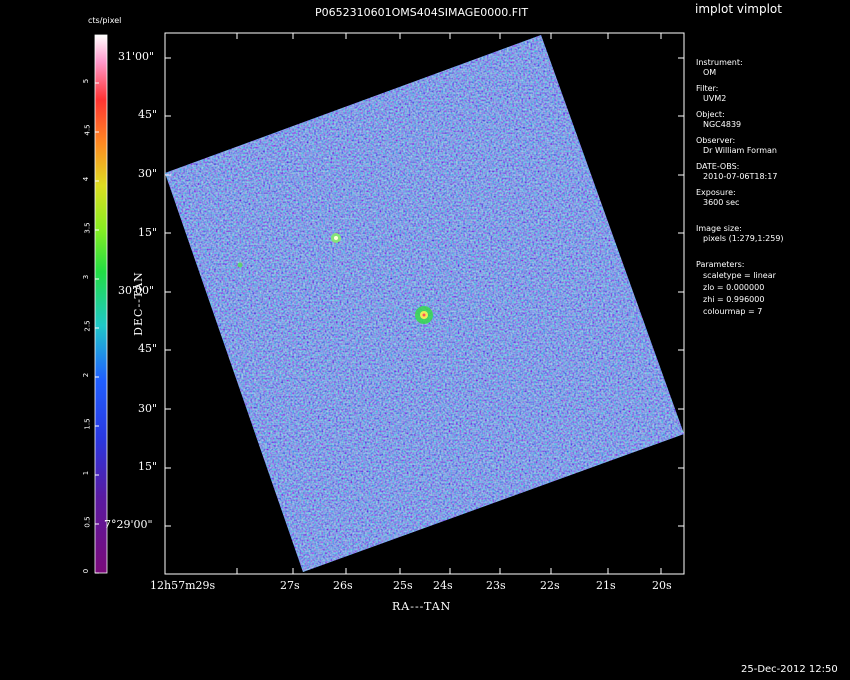 This screenshot has width=850, height=680. Describe the element at coordinates (719, 62) in the screenshot. I see `instrument-label: Instrument:` at that location.